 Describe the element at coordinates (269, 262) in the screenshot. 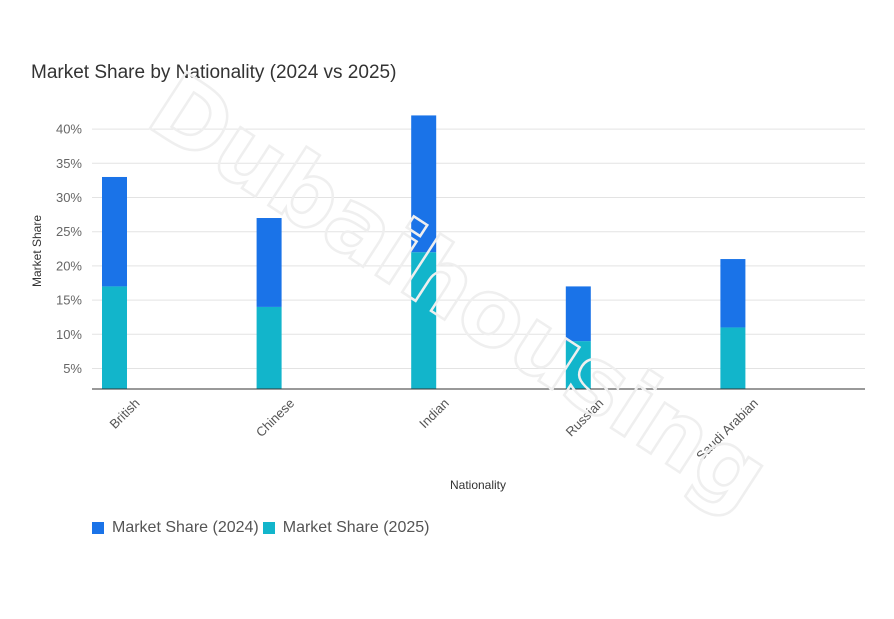

I see `bar-2024-chinese` at that location.